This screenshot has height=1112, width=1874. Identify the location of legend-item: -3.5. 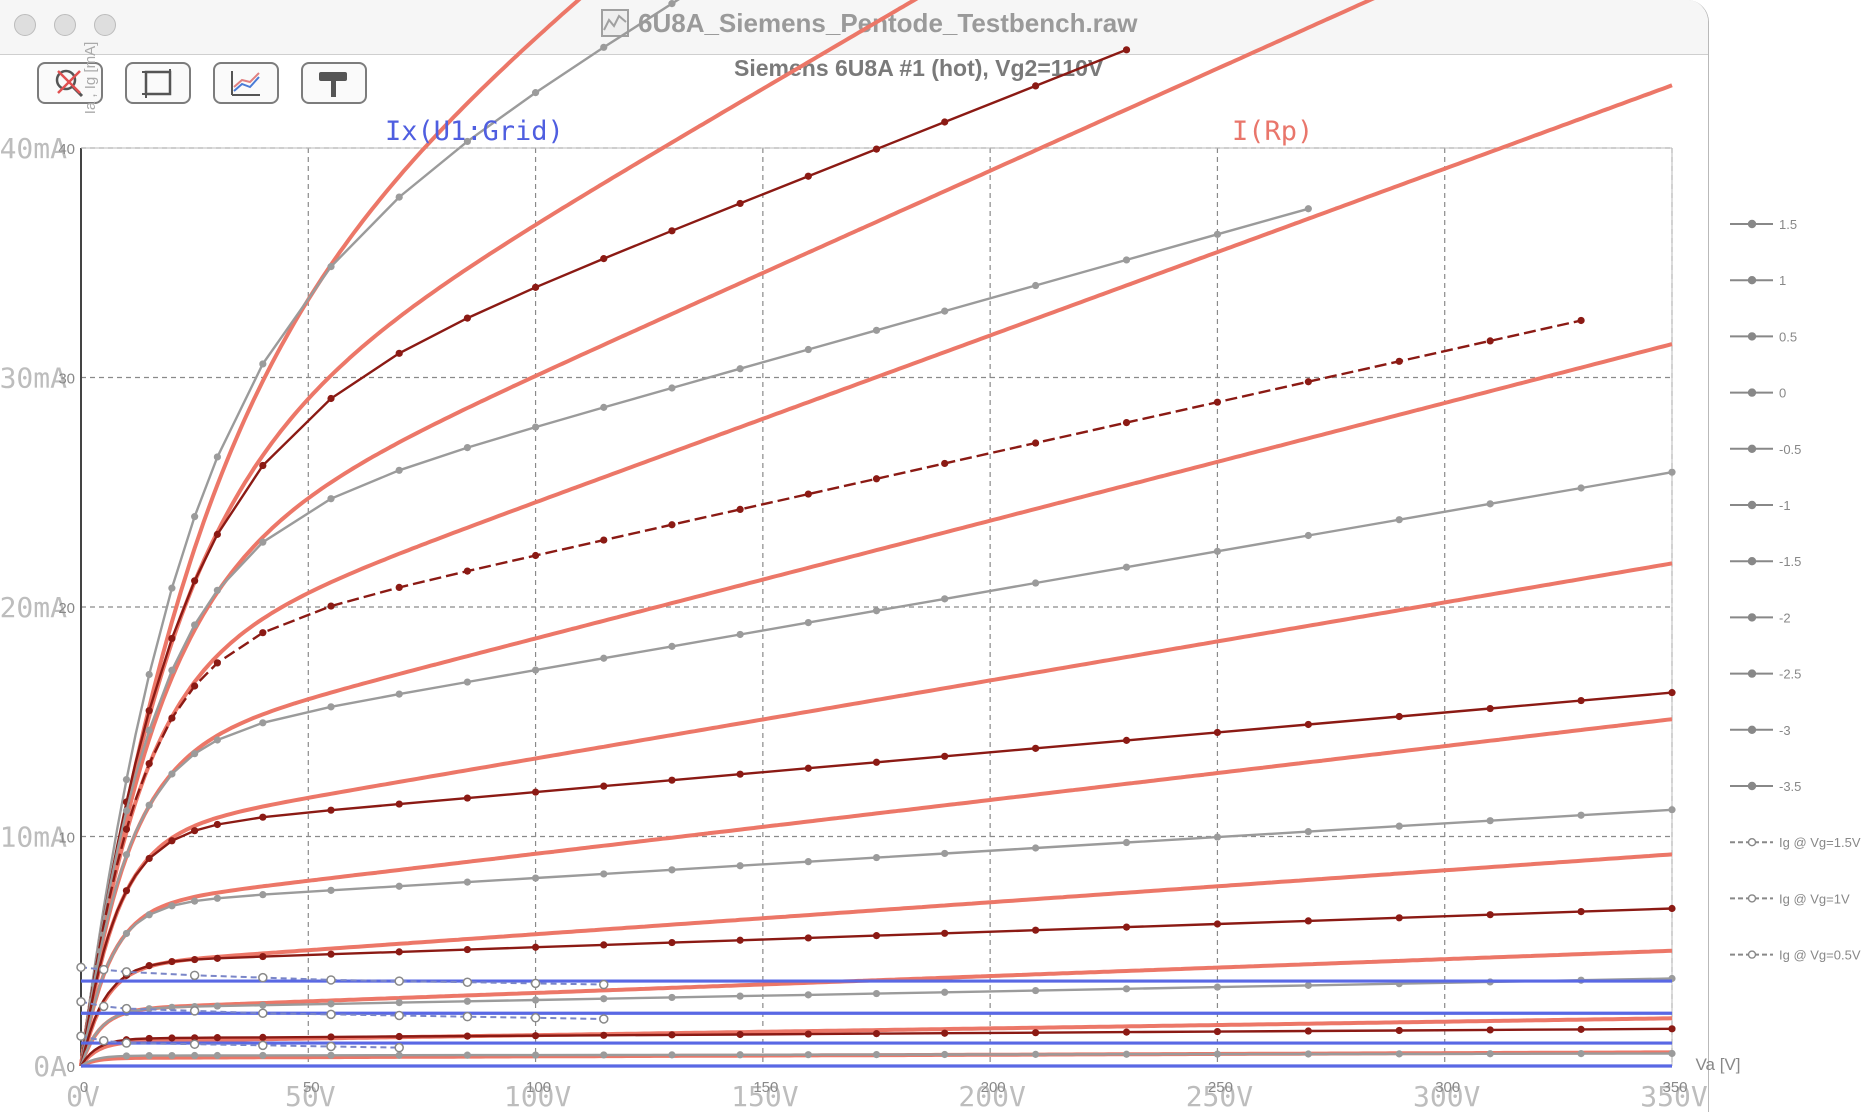
(1765, 786).